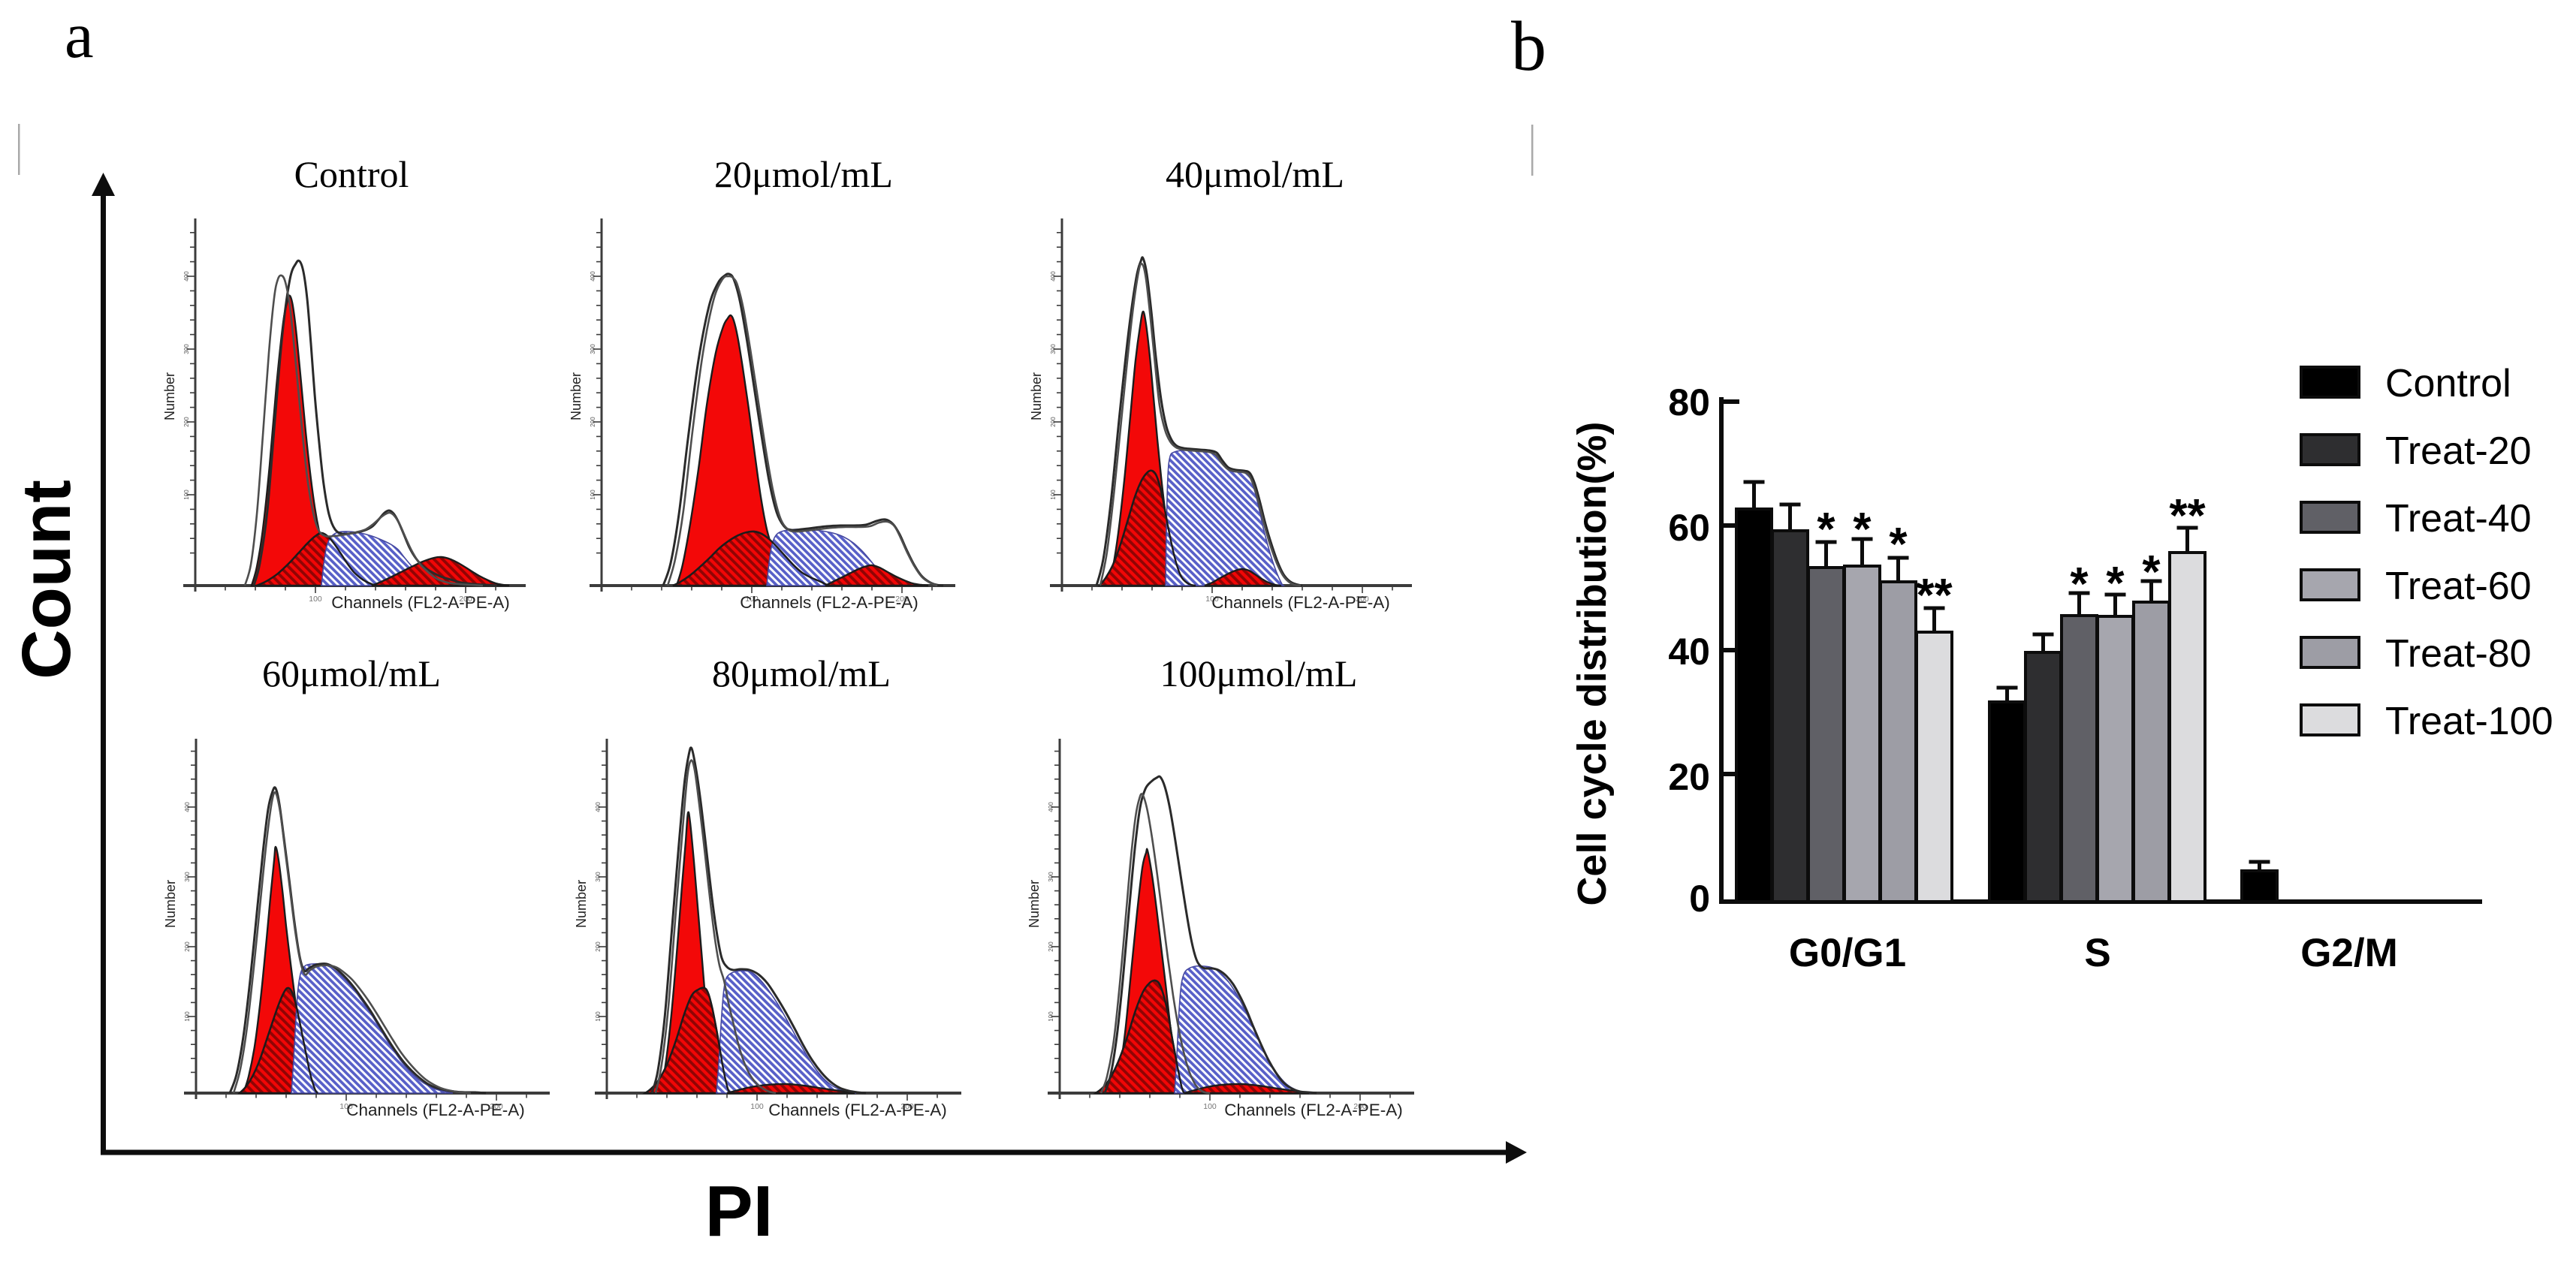 The height and width of the screenshot is (1262, 2576). I want to click on svg-text: Treat-20, so click(2458, 451).